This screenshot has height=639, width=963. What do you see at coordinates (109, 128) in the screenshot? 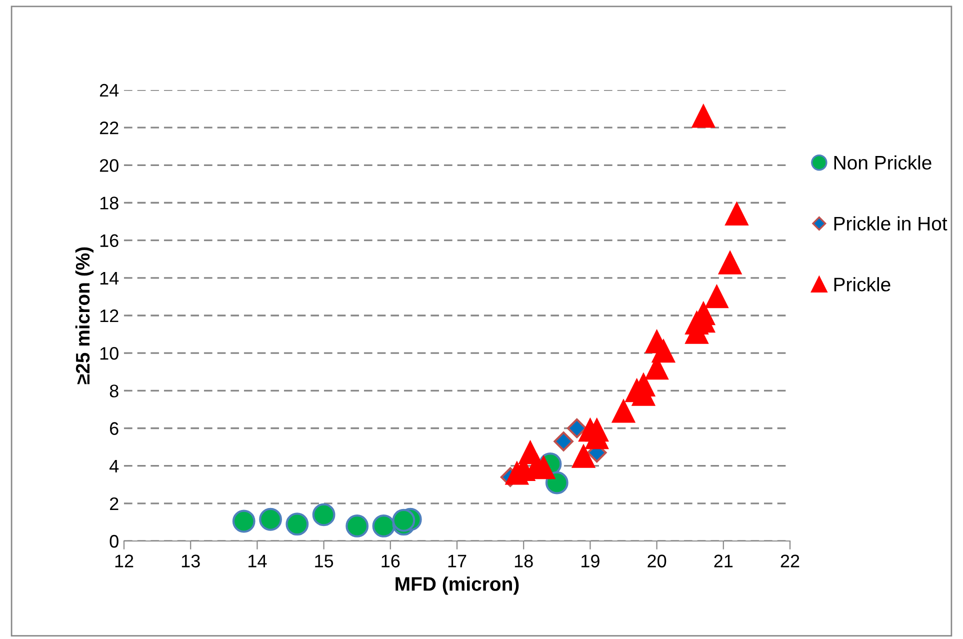
I see `y-tick-label: 22` at bounding box center [109, 128].